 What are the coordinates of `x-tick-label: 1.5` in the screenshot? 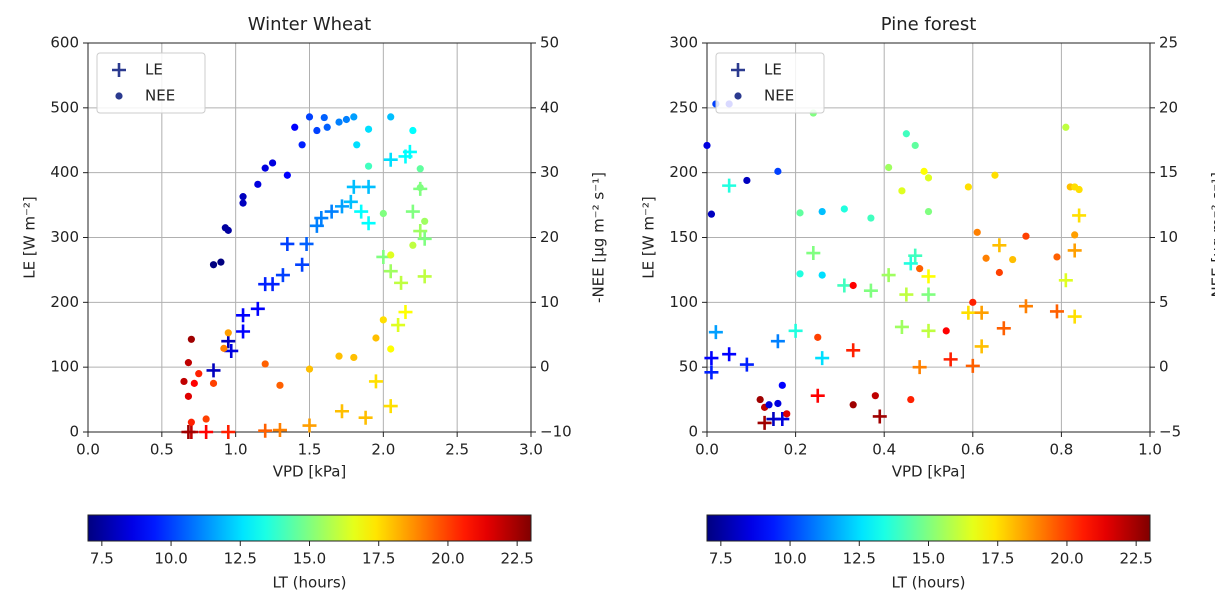 It's located at (310, 450).